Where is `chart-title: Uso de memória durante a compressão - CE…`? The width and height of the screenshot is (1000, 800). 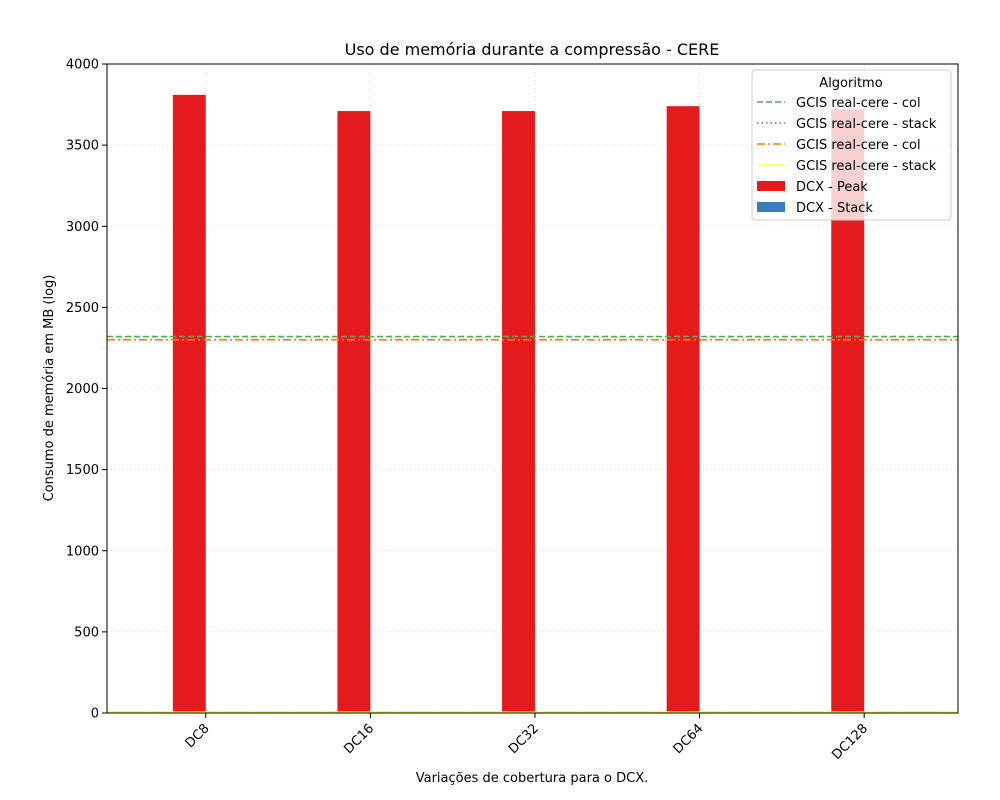 chart-title: Uso de memória durante a compressão - CE… is located at coordinates (532, 49).